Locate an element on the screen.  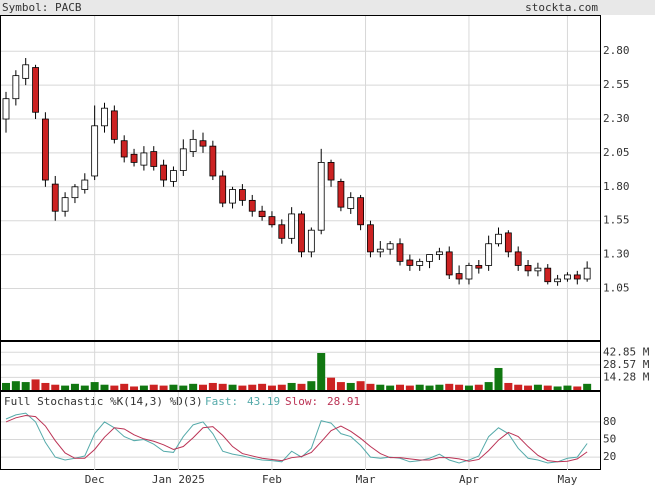
stoch-title: Full Stochastic %K(14,3) %D(3) is located at coordinates (103, 401).